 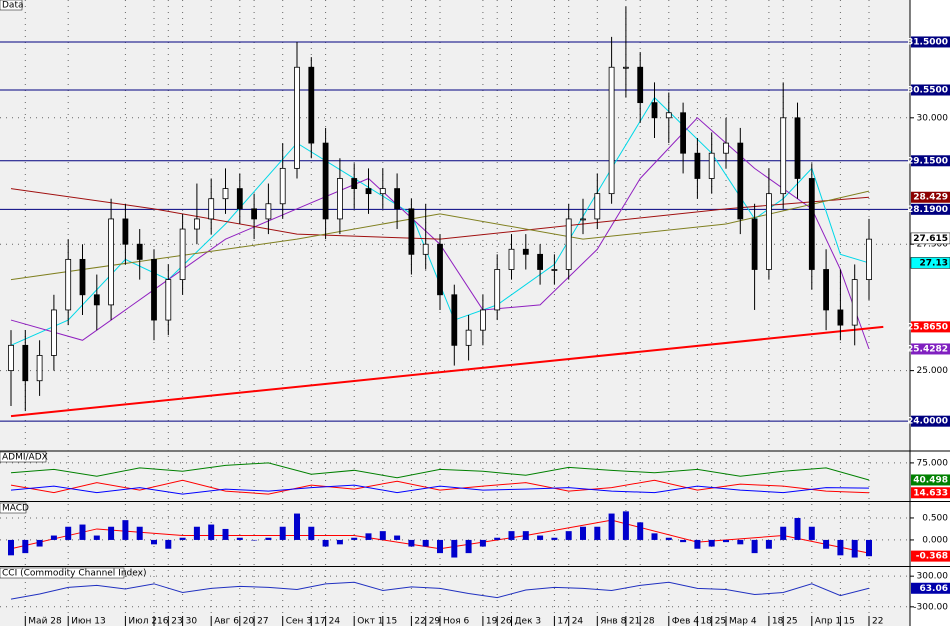 I want to click on level-label: 31.5000, so click(x=927, y=42).